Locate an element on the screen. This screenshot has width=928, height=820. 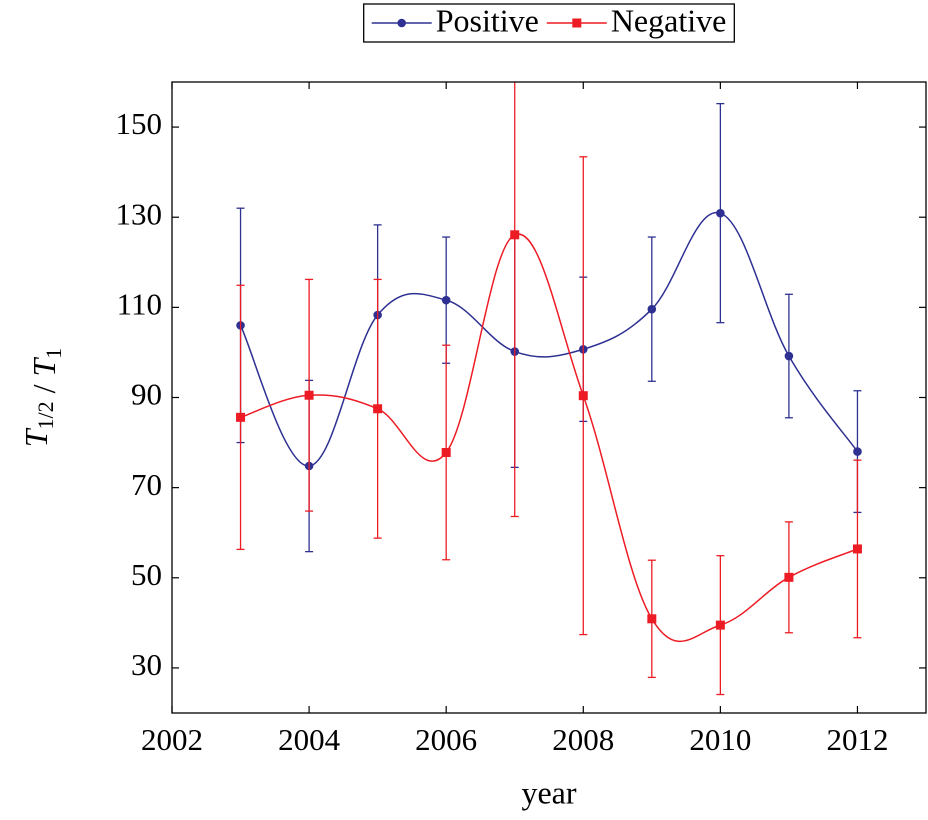
legend-item: Positive is located at coordinates (455, 20).